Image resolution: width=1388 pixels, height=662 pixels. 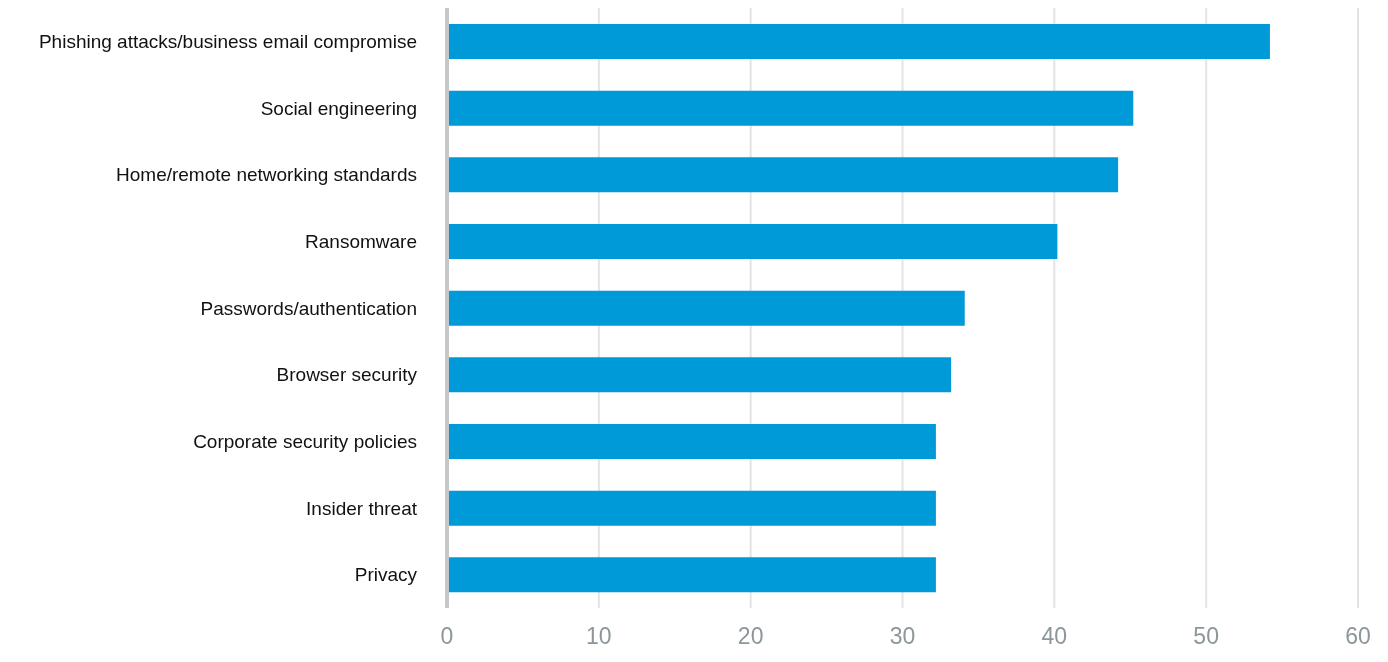 I want to click on x-tick-label: 60, so click(x=1358, y=636).